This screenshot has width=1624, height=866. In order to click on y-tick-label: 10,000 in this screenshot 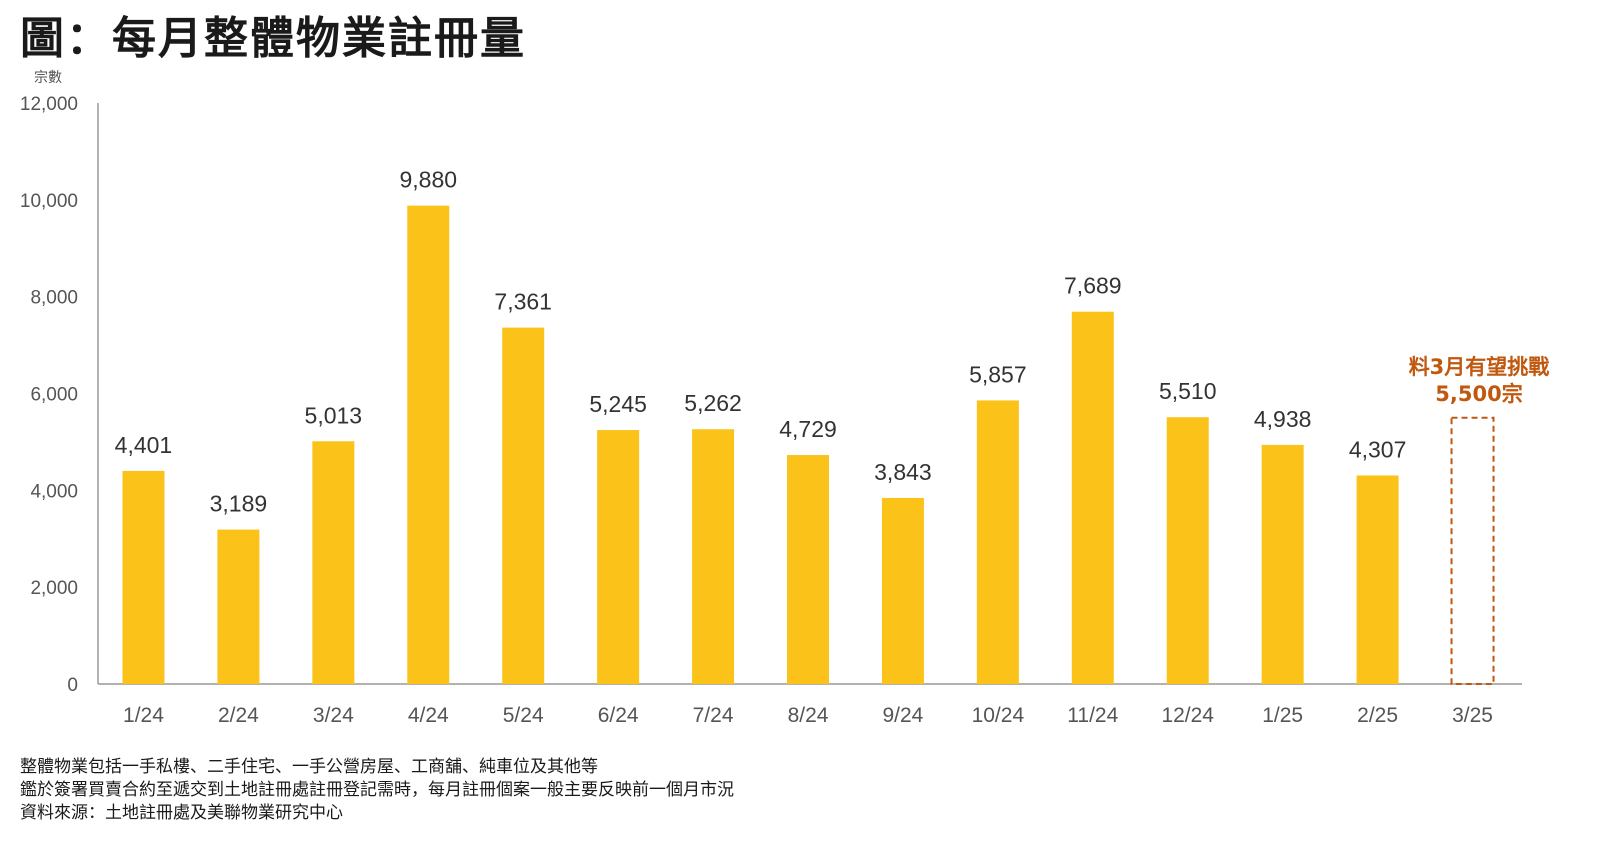, I will do `click(49, 201)`.